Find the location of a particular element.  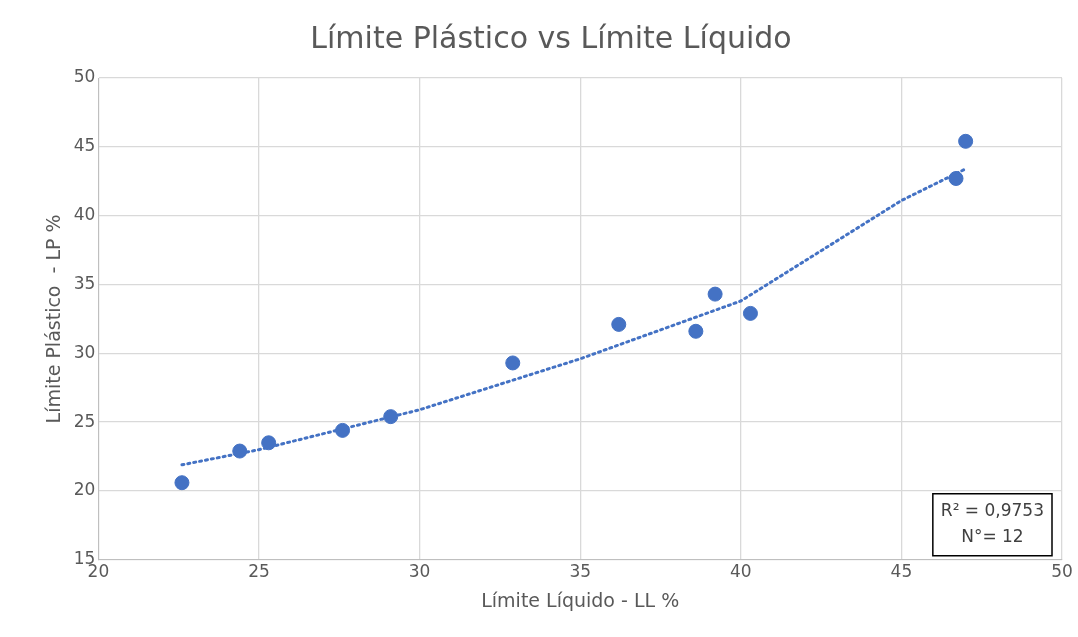

annotation: N°= 12 is located at coordinates (992, 536).